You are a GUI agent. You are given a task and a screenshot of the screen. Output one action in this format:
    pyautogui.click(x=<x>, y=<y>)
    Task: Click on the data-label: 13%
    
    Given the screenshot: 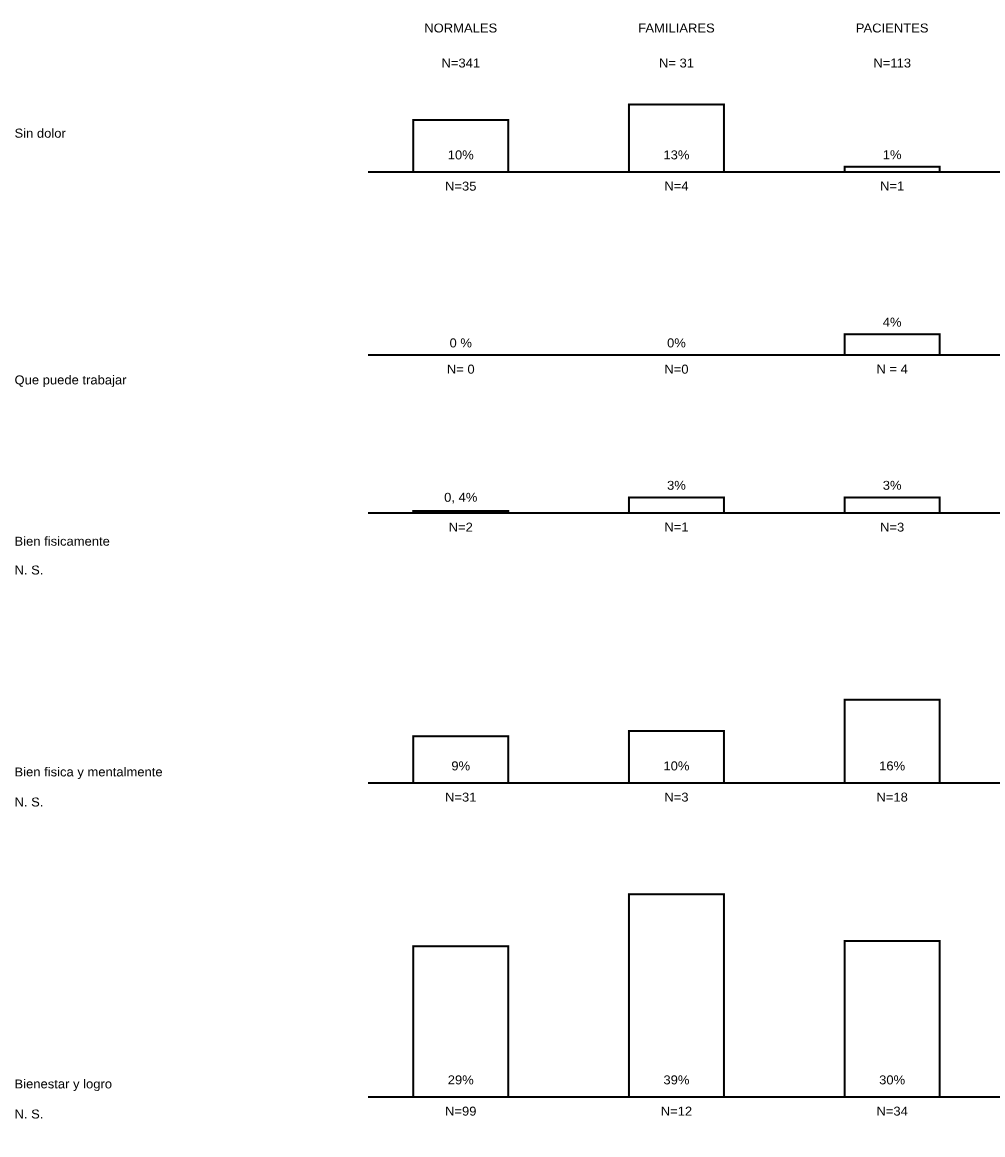 What is the action you would take?
    pyautogui.click(x=676, y=155)
    